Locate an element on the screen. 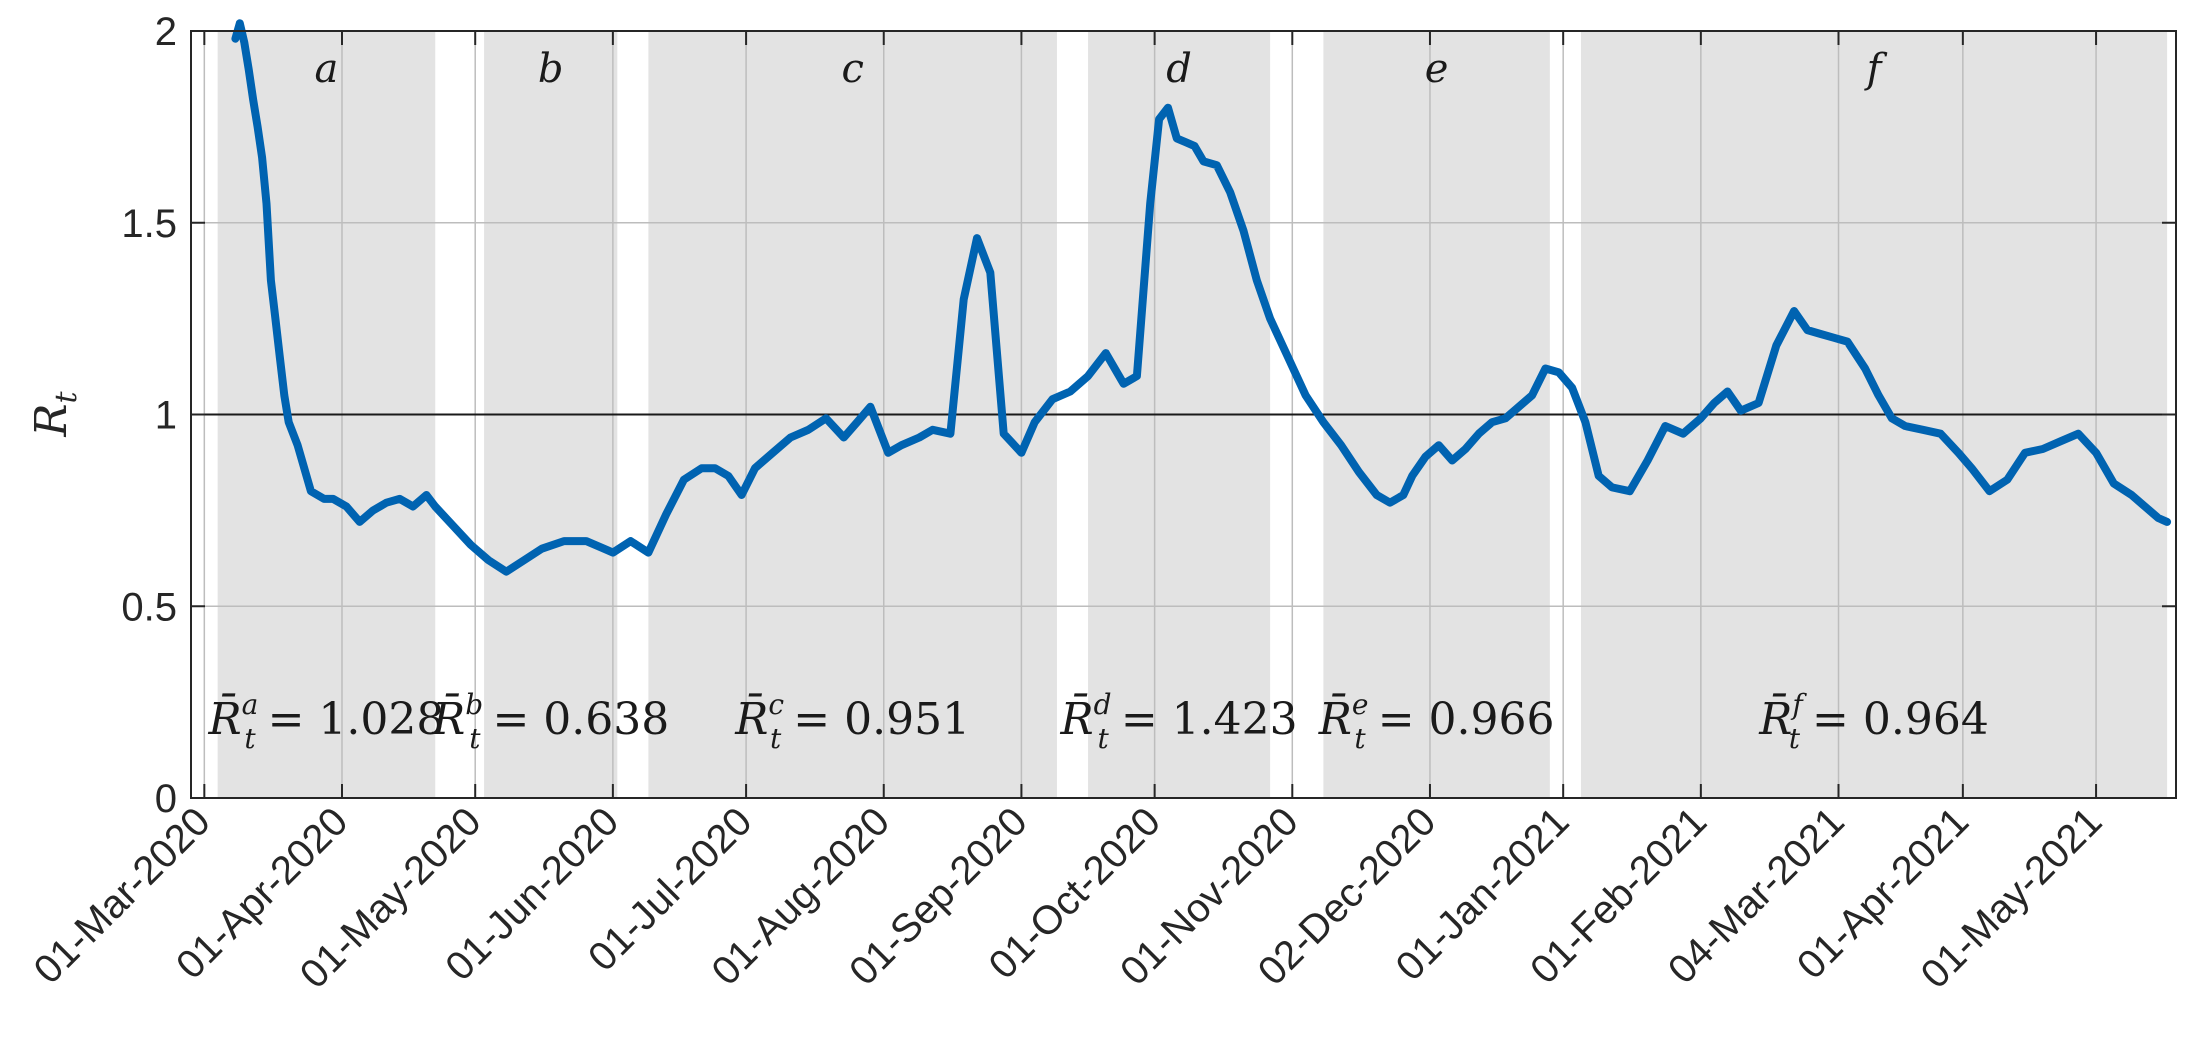 The image size is (2194, 1056). y-tick-label: 2 is located at coordinates (166, 32).